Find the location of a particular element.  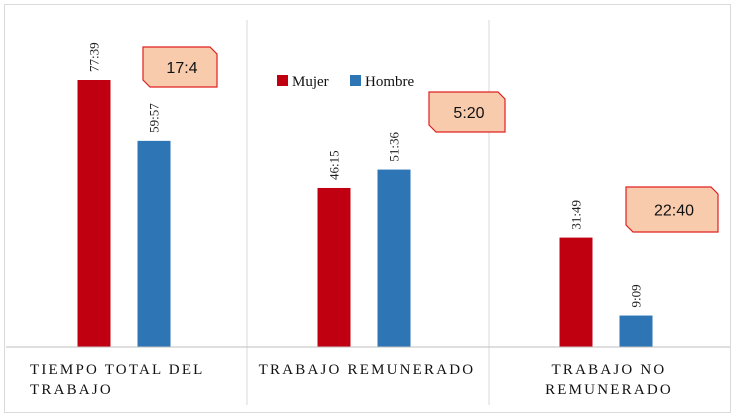

legend-swatch-mujer is located at coordinates (282, 80).